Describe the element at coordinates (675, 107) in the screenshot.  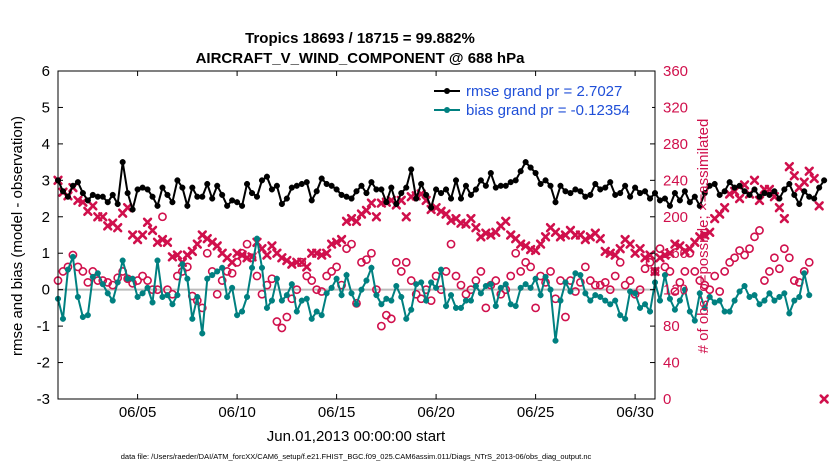
I see `y2-tick-label: 320` at that location.